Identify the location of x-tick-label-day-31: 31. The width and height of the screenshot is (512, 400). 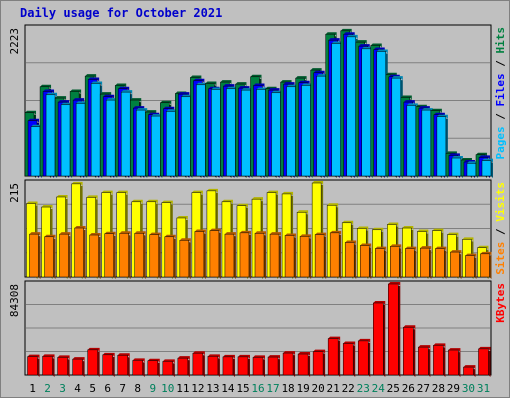
(483, 388).